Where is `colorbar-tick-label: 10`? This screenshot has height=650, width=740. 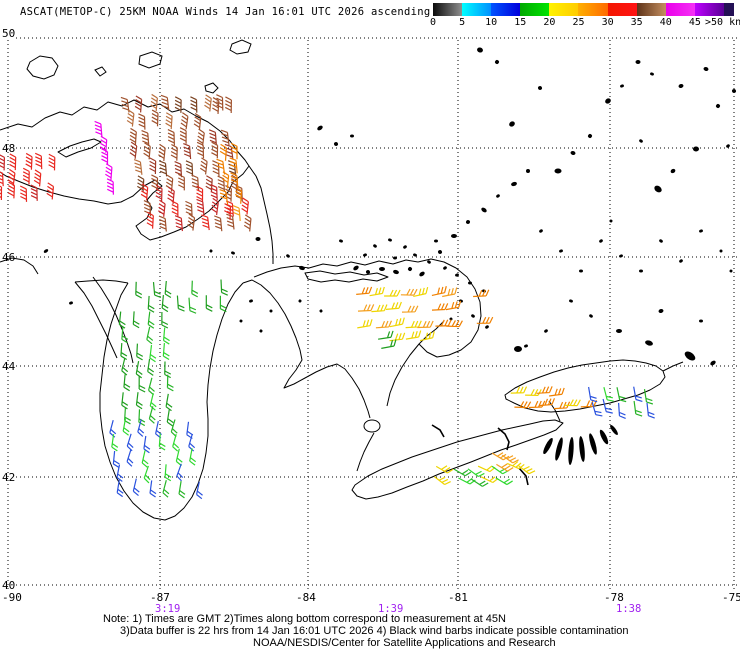
colorbar-tick-label: 10 is located at coordinates (491, 22).